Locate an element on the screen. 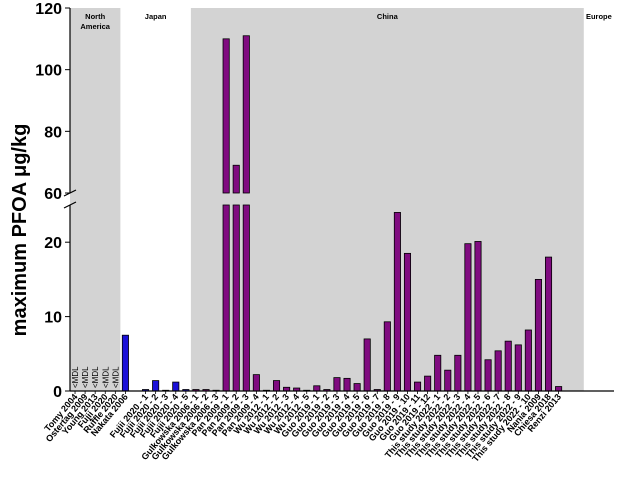  region-label-north-america: North America is located at coordinates (95, 21).